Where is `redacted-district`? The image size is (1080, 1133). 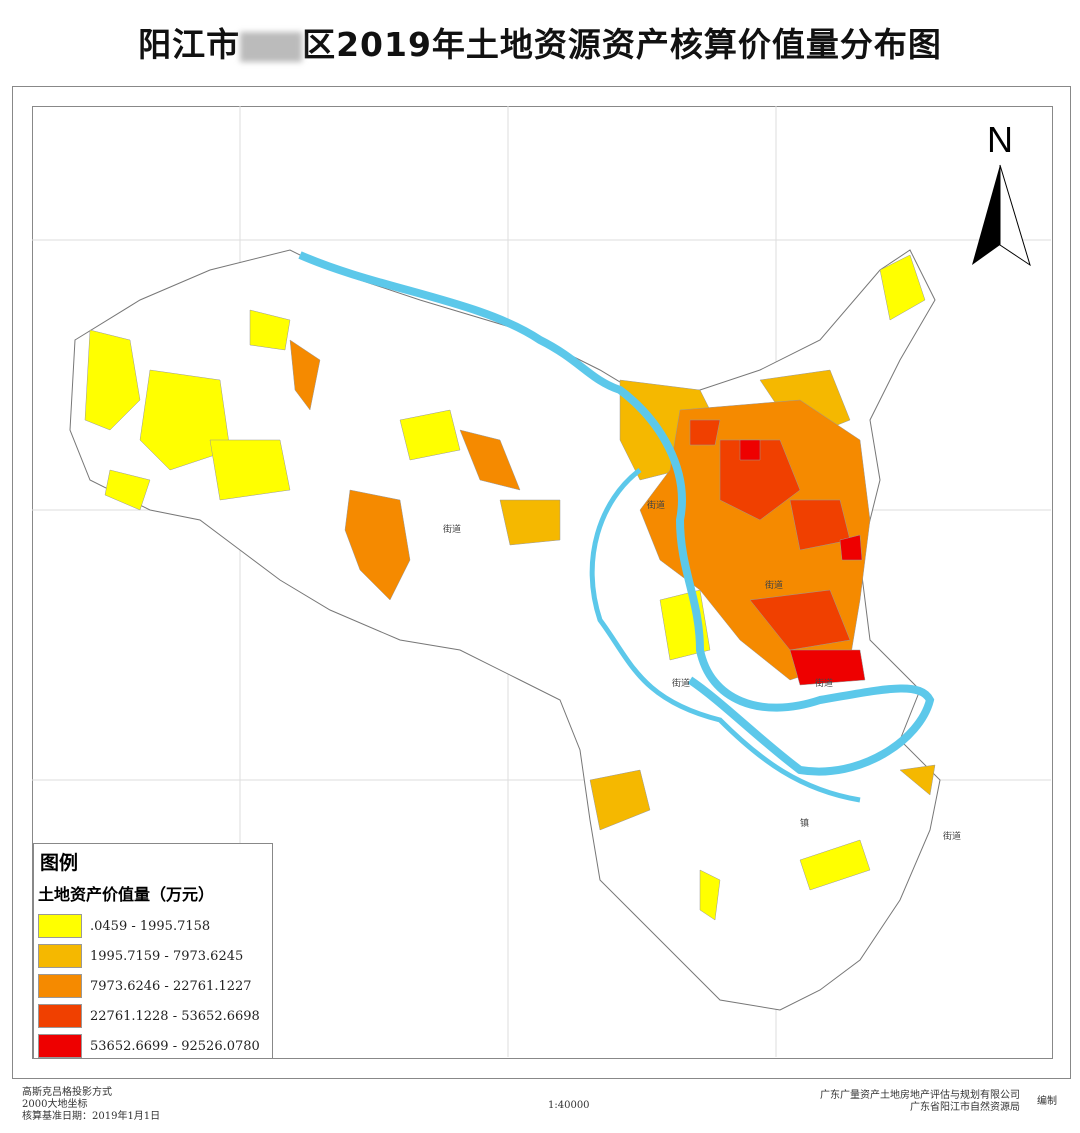 redacted-district is located at coordinates (271, 46).